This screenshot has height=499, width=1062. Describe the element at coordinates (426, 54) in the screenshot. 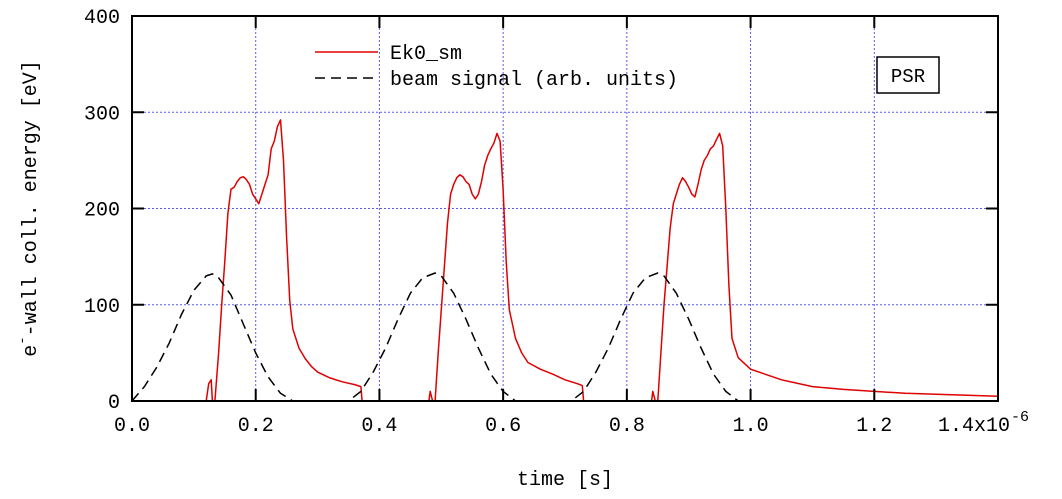

I see `legend-label-ek0: Ek0_sm` at that location.